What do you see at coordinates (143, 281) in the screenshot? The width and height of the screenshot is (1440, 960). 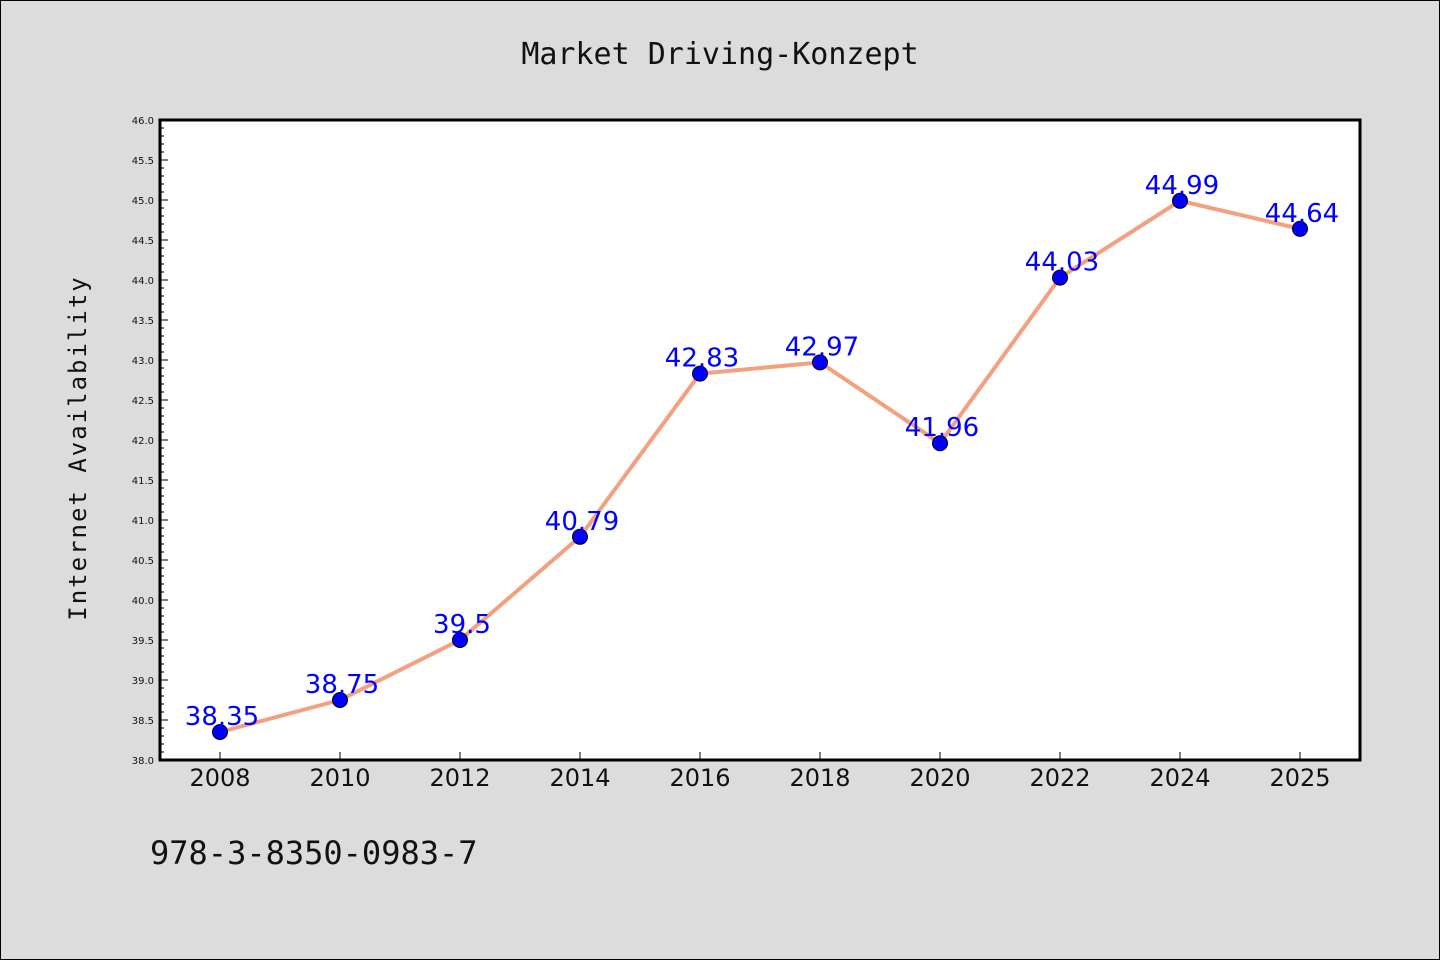 I see `y-tick-label: 44.0` at bounding box center [143, 281].